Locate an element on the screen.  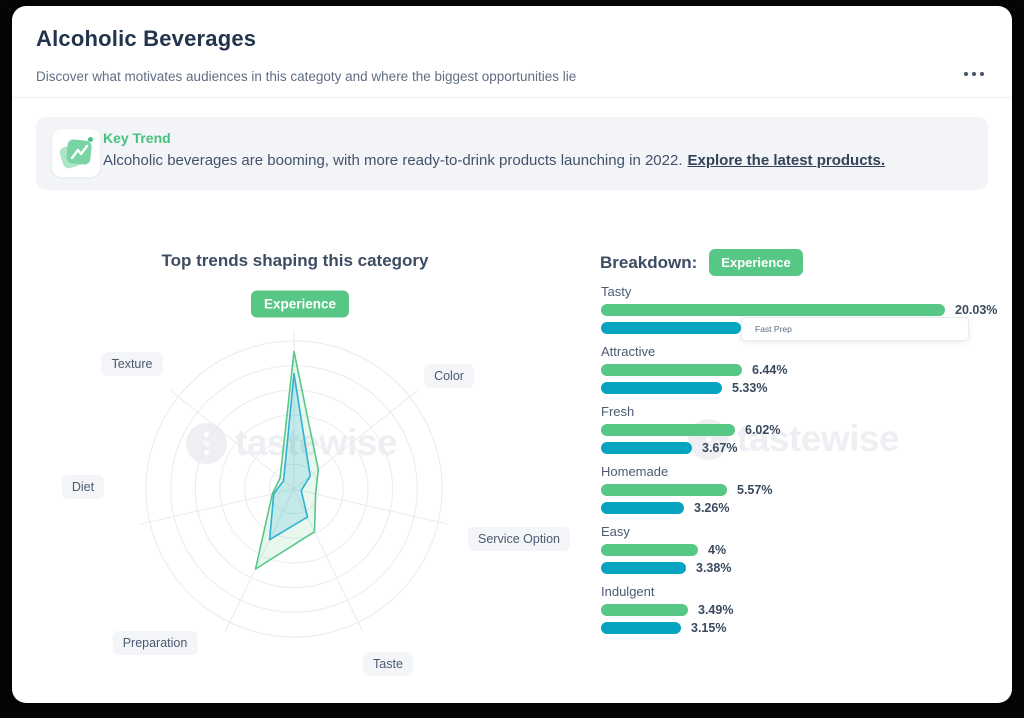
radar-title: Top trends shaping this category is located at coordinates (295, 260).